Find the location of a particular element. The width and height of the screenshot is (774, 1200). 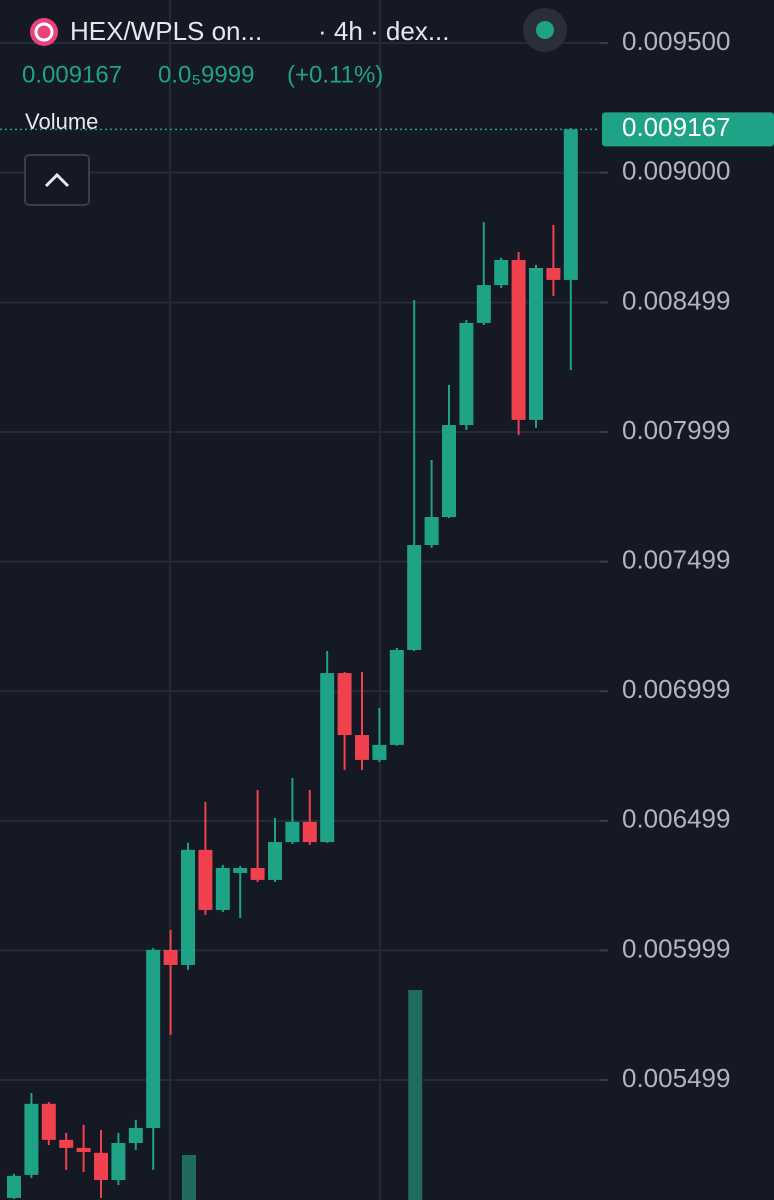

y-tick-label: 0.005999 is located at coordinates (676, 948).